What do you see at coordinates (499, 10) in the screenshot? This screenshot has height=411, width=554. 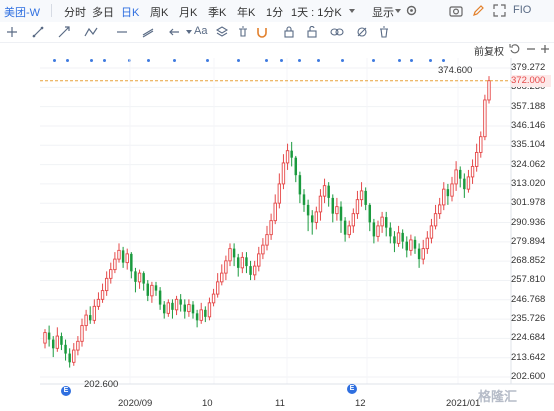 I see `expand-icon` at bounding box center [499, 10].